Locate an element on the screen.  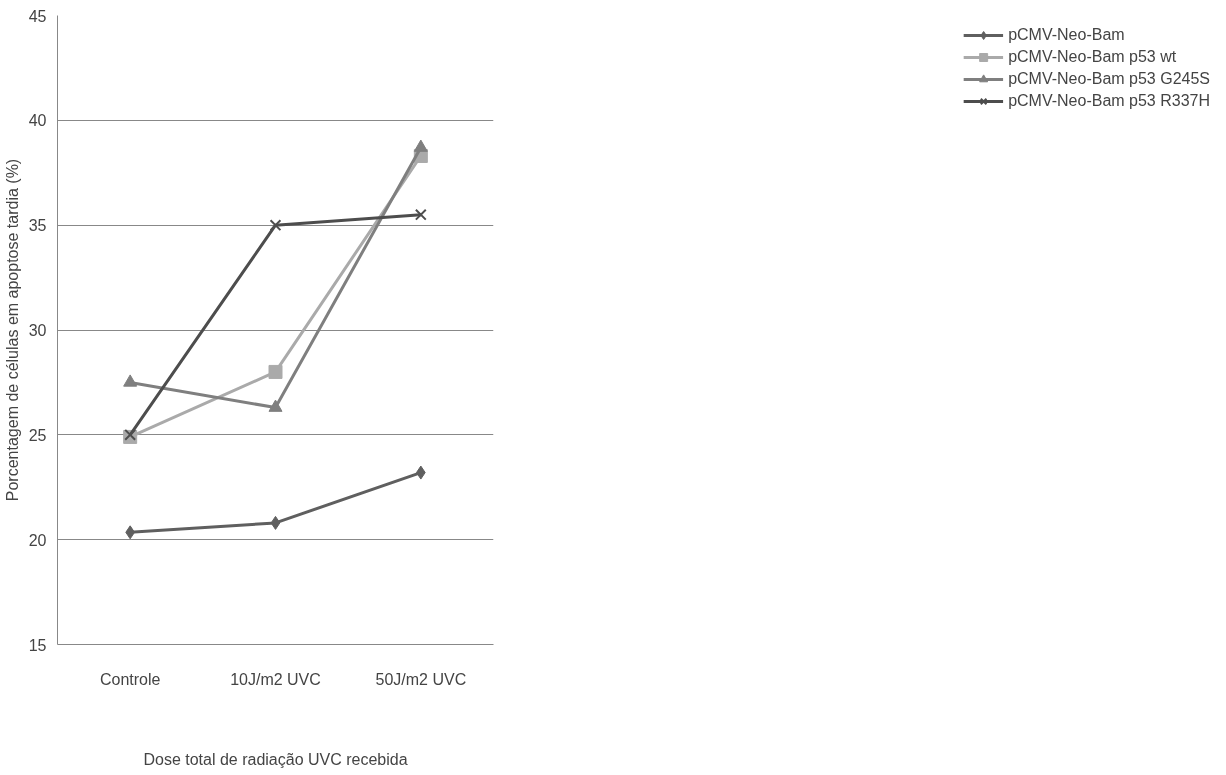
y-tick-label: 30 is located at coordinates (37, 330).